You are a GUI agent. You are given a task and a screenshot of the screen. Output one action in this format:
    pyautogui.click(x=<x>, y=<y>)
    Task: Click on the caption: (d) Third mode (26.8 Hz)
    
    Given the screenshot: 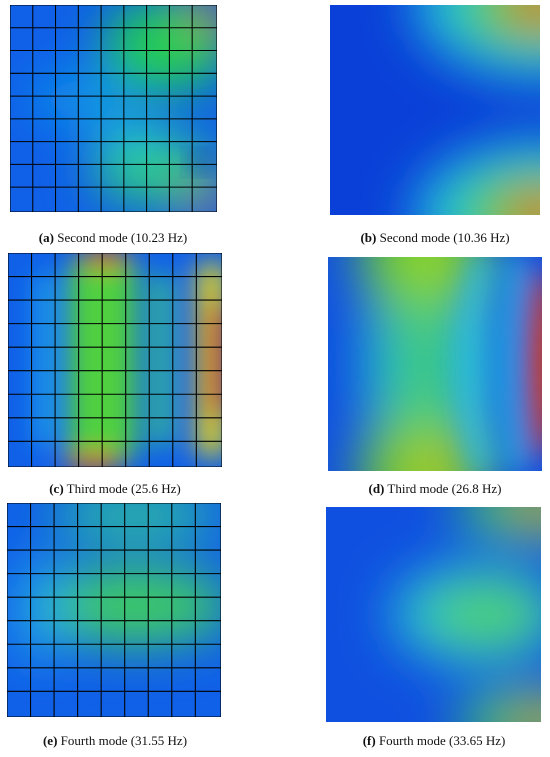 What is the action you would take?
    pyautogui.click(x=435, y=489)
    